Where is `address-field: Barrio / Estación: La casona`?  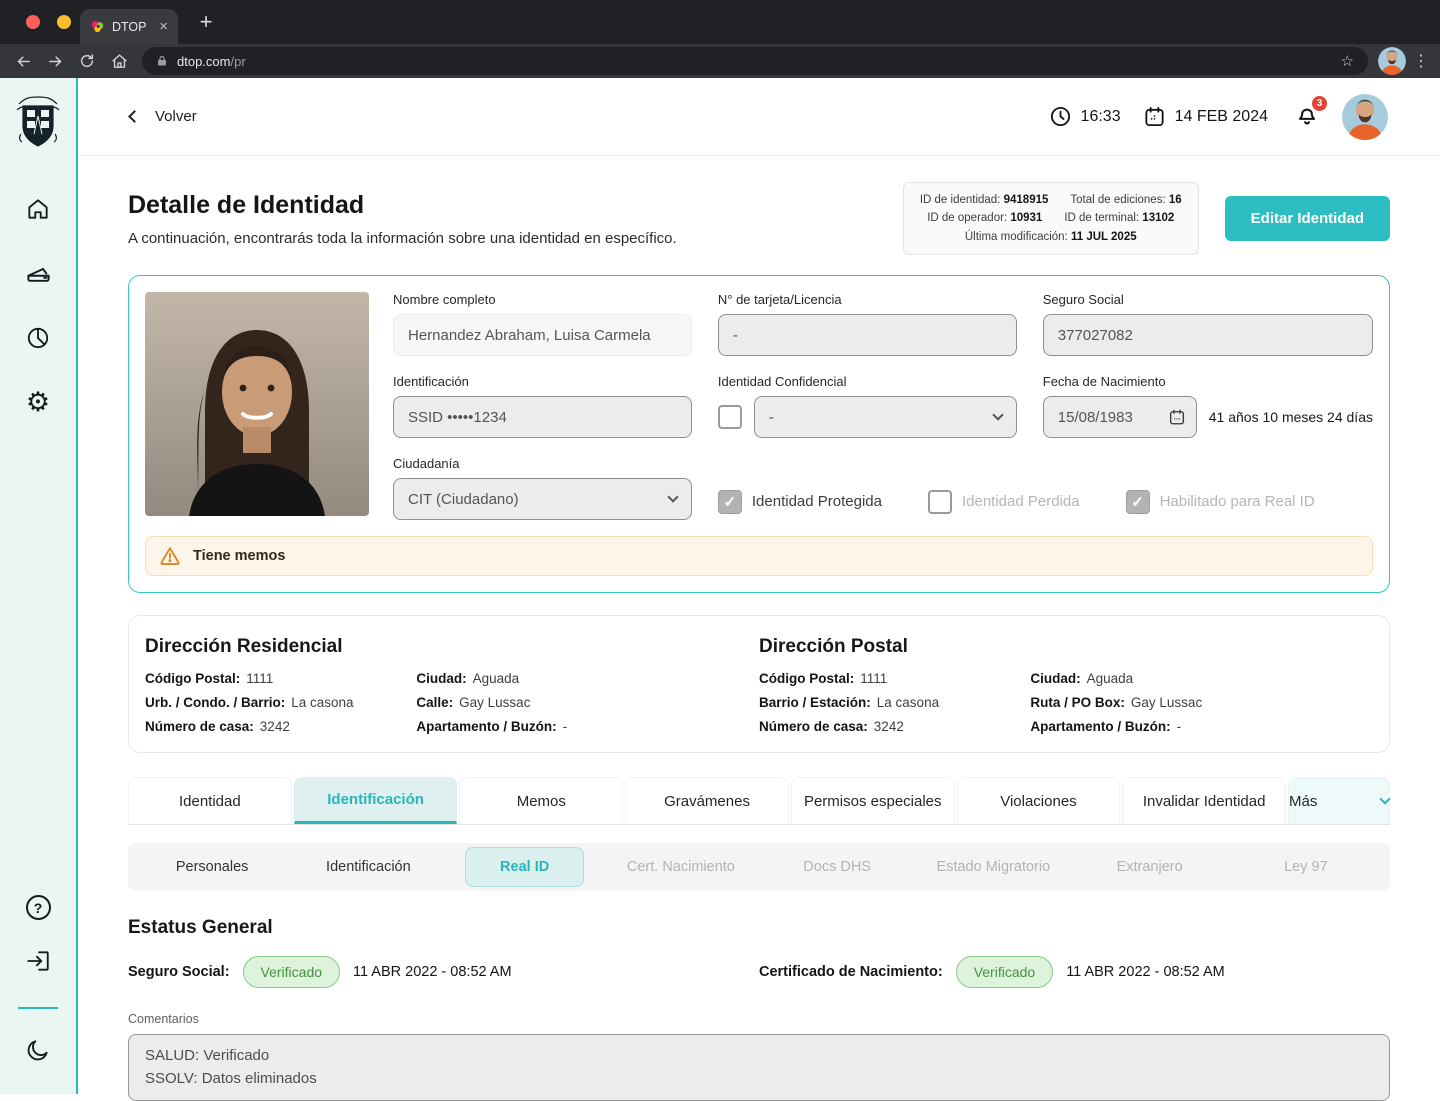
address-field: Barrio / Estación: La casona is located at coordinates (849, 703).